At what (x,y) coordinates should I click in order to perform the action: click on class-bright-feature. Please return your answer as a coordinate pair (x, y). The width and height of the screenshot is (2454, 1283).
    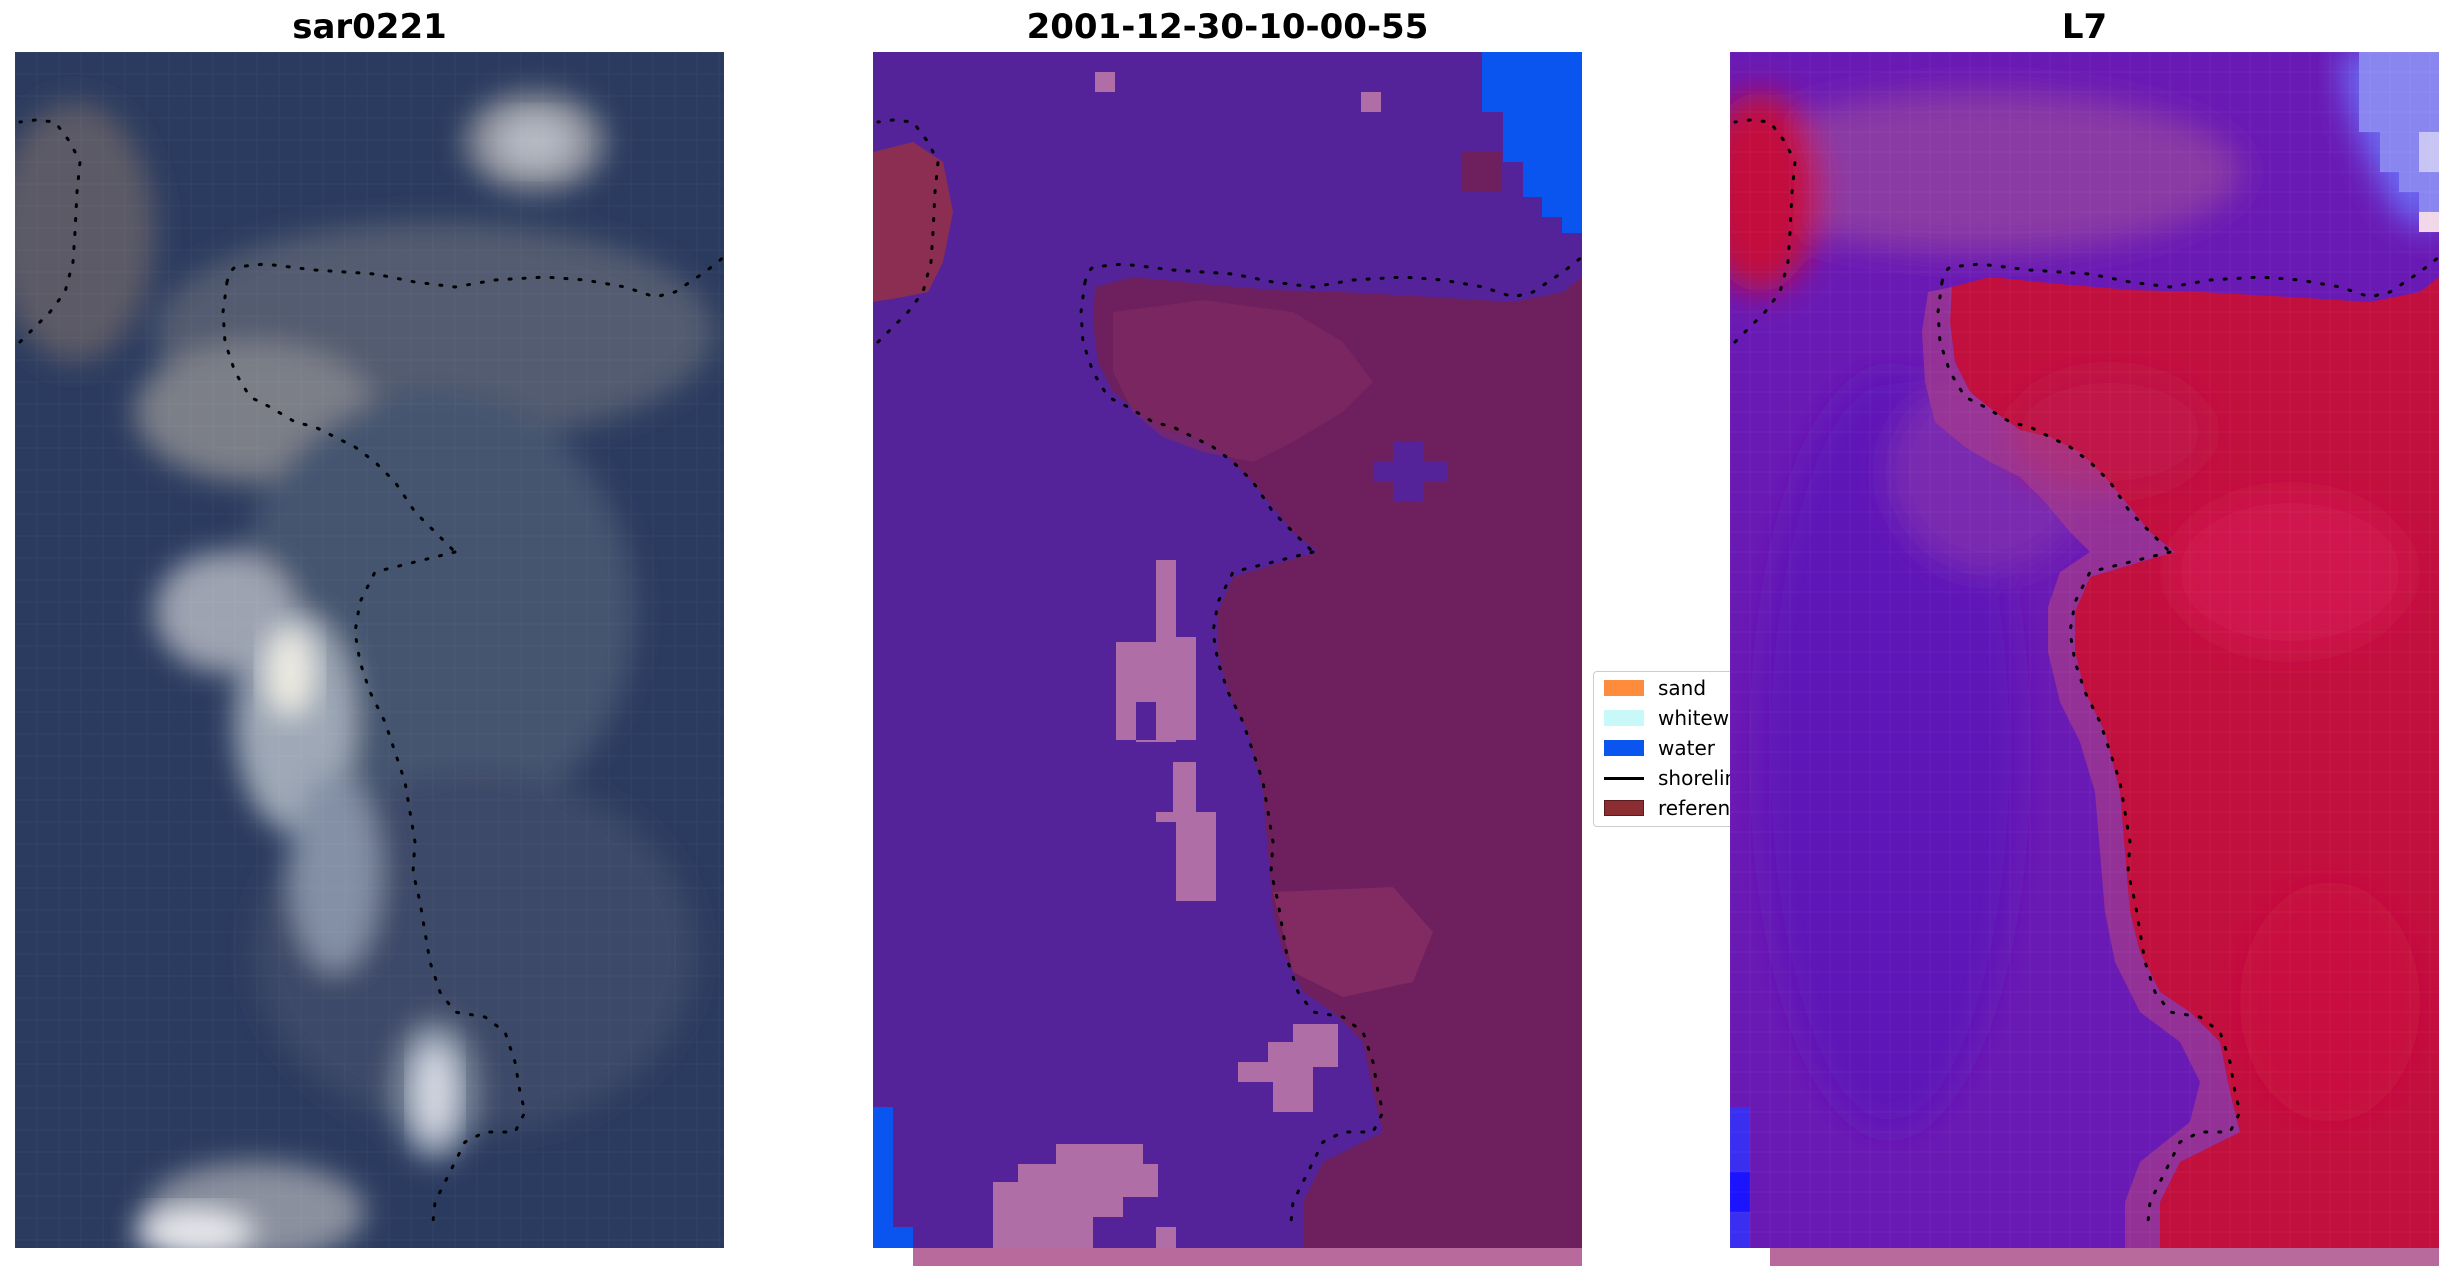
    Looking at the image, I should click on (1166, 730).